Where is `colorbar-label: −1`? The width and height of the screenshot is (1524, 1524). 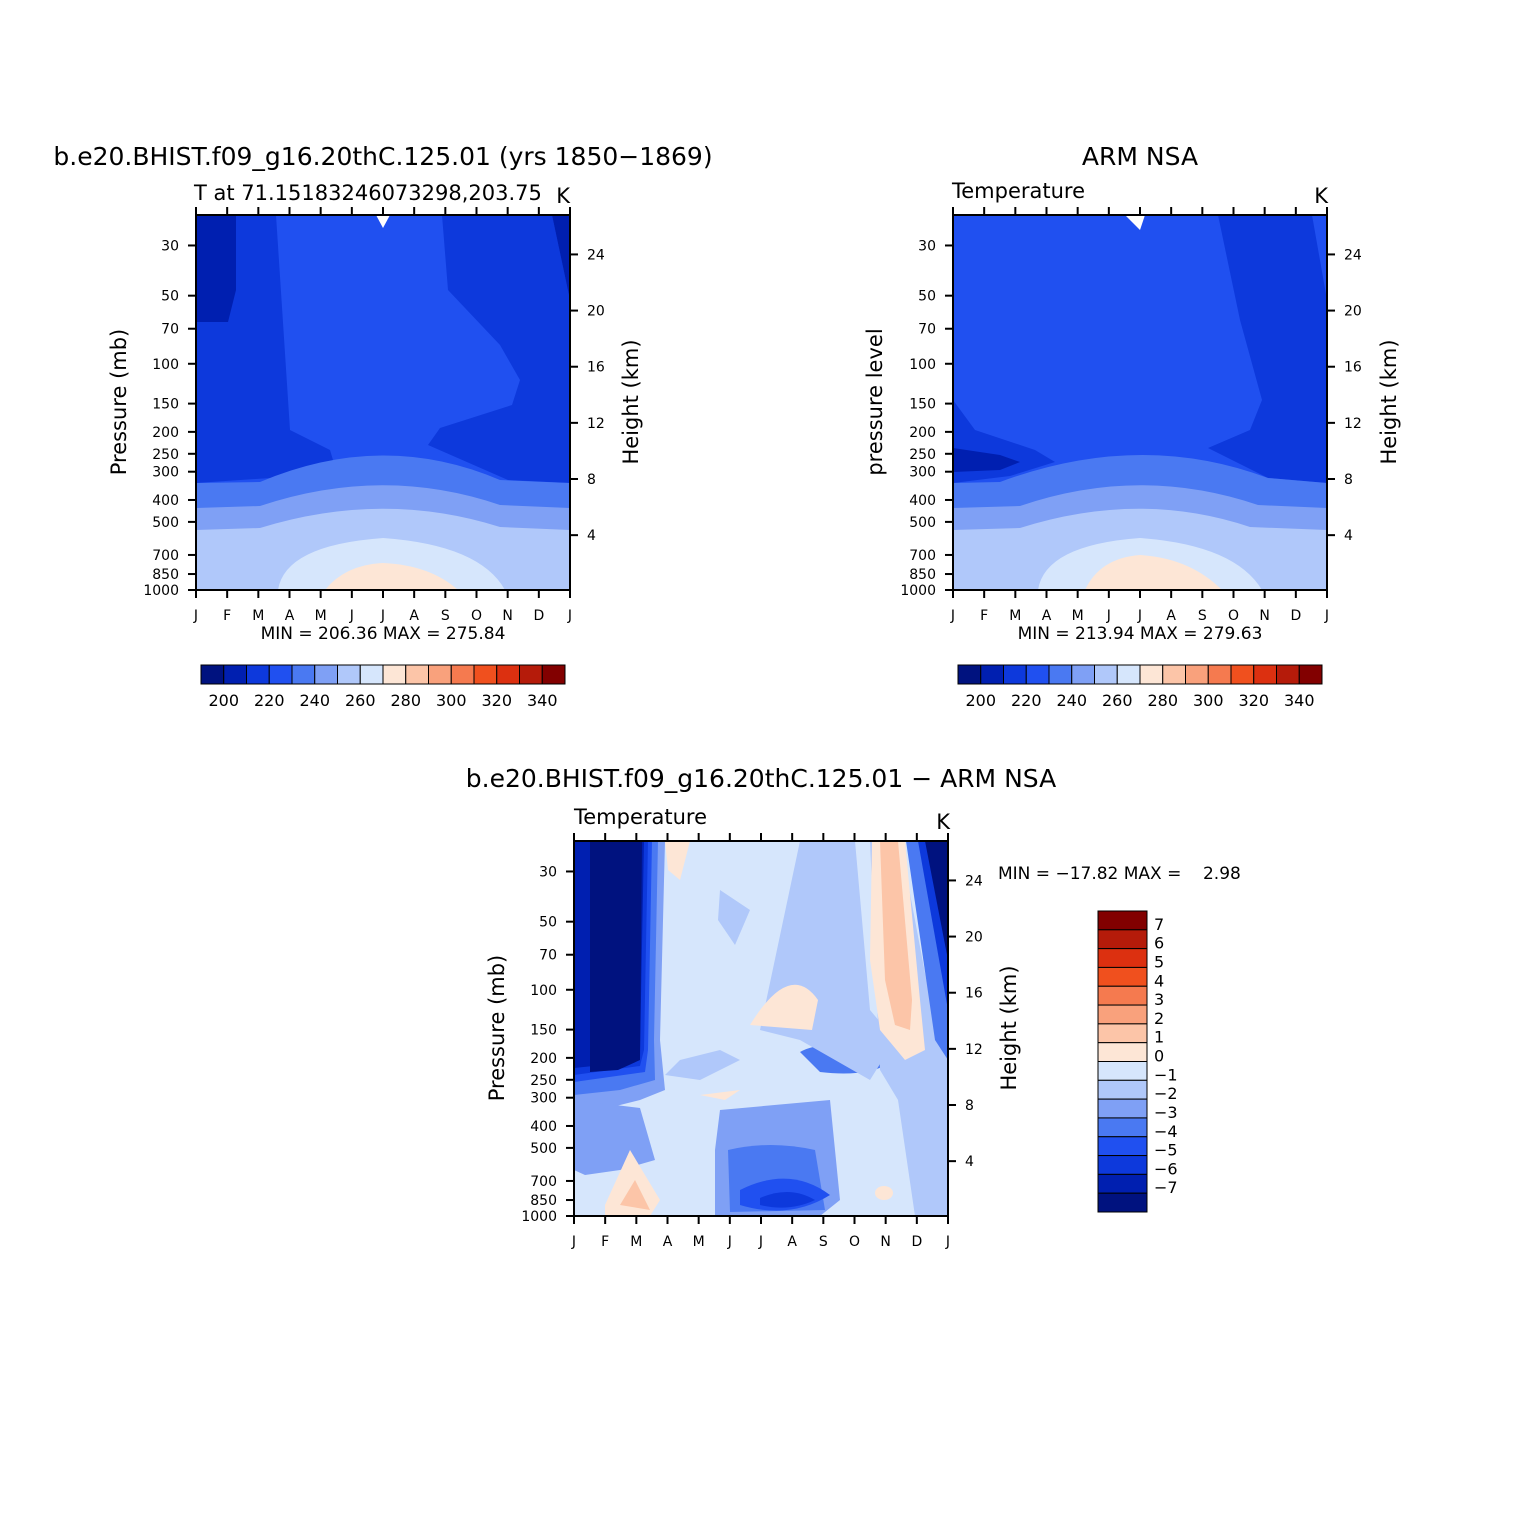
colorbar-label: −1 is located at coordinates (1166, 1074).